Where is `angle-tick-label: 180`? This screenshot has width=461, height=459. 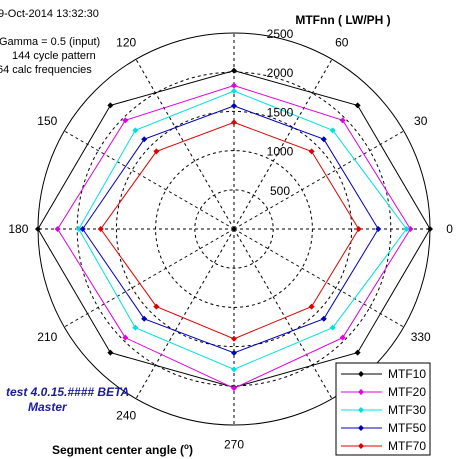
angle-tick-label: 180 is located at coordinates (18, 229).